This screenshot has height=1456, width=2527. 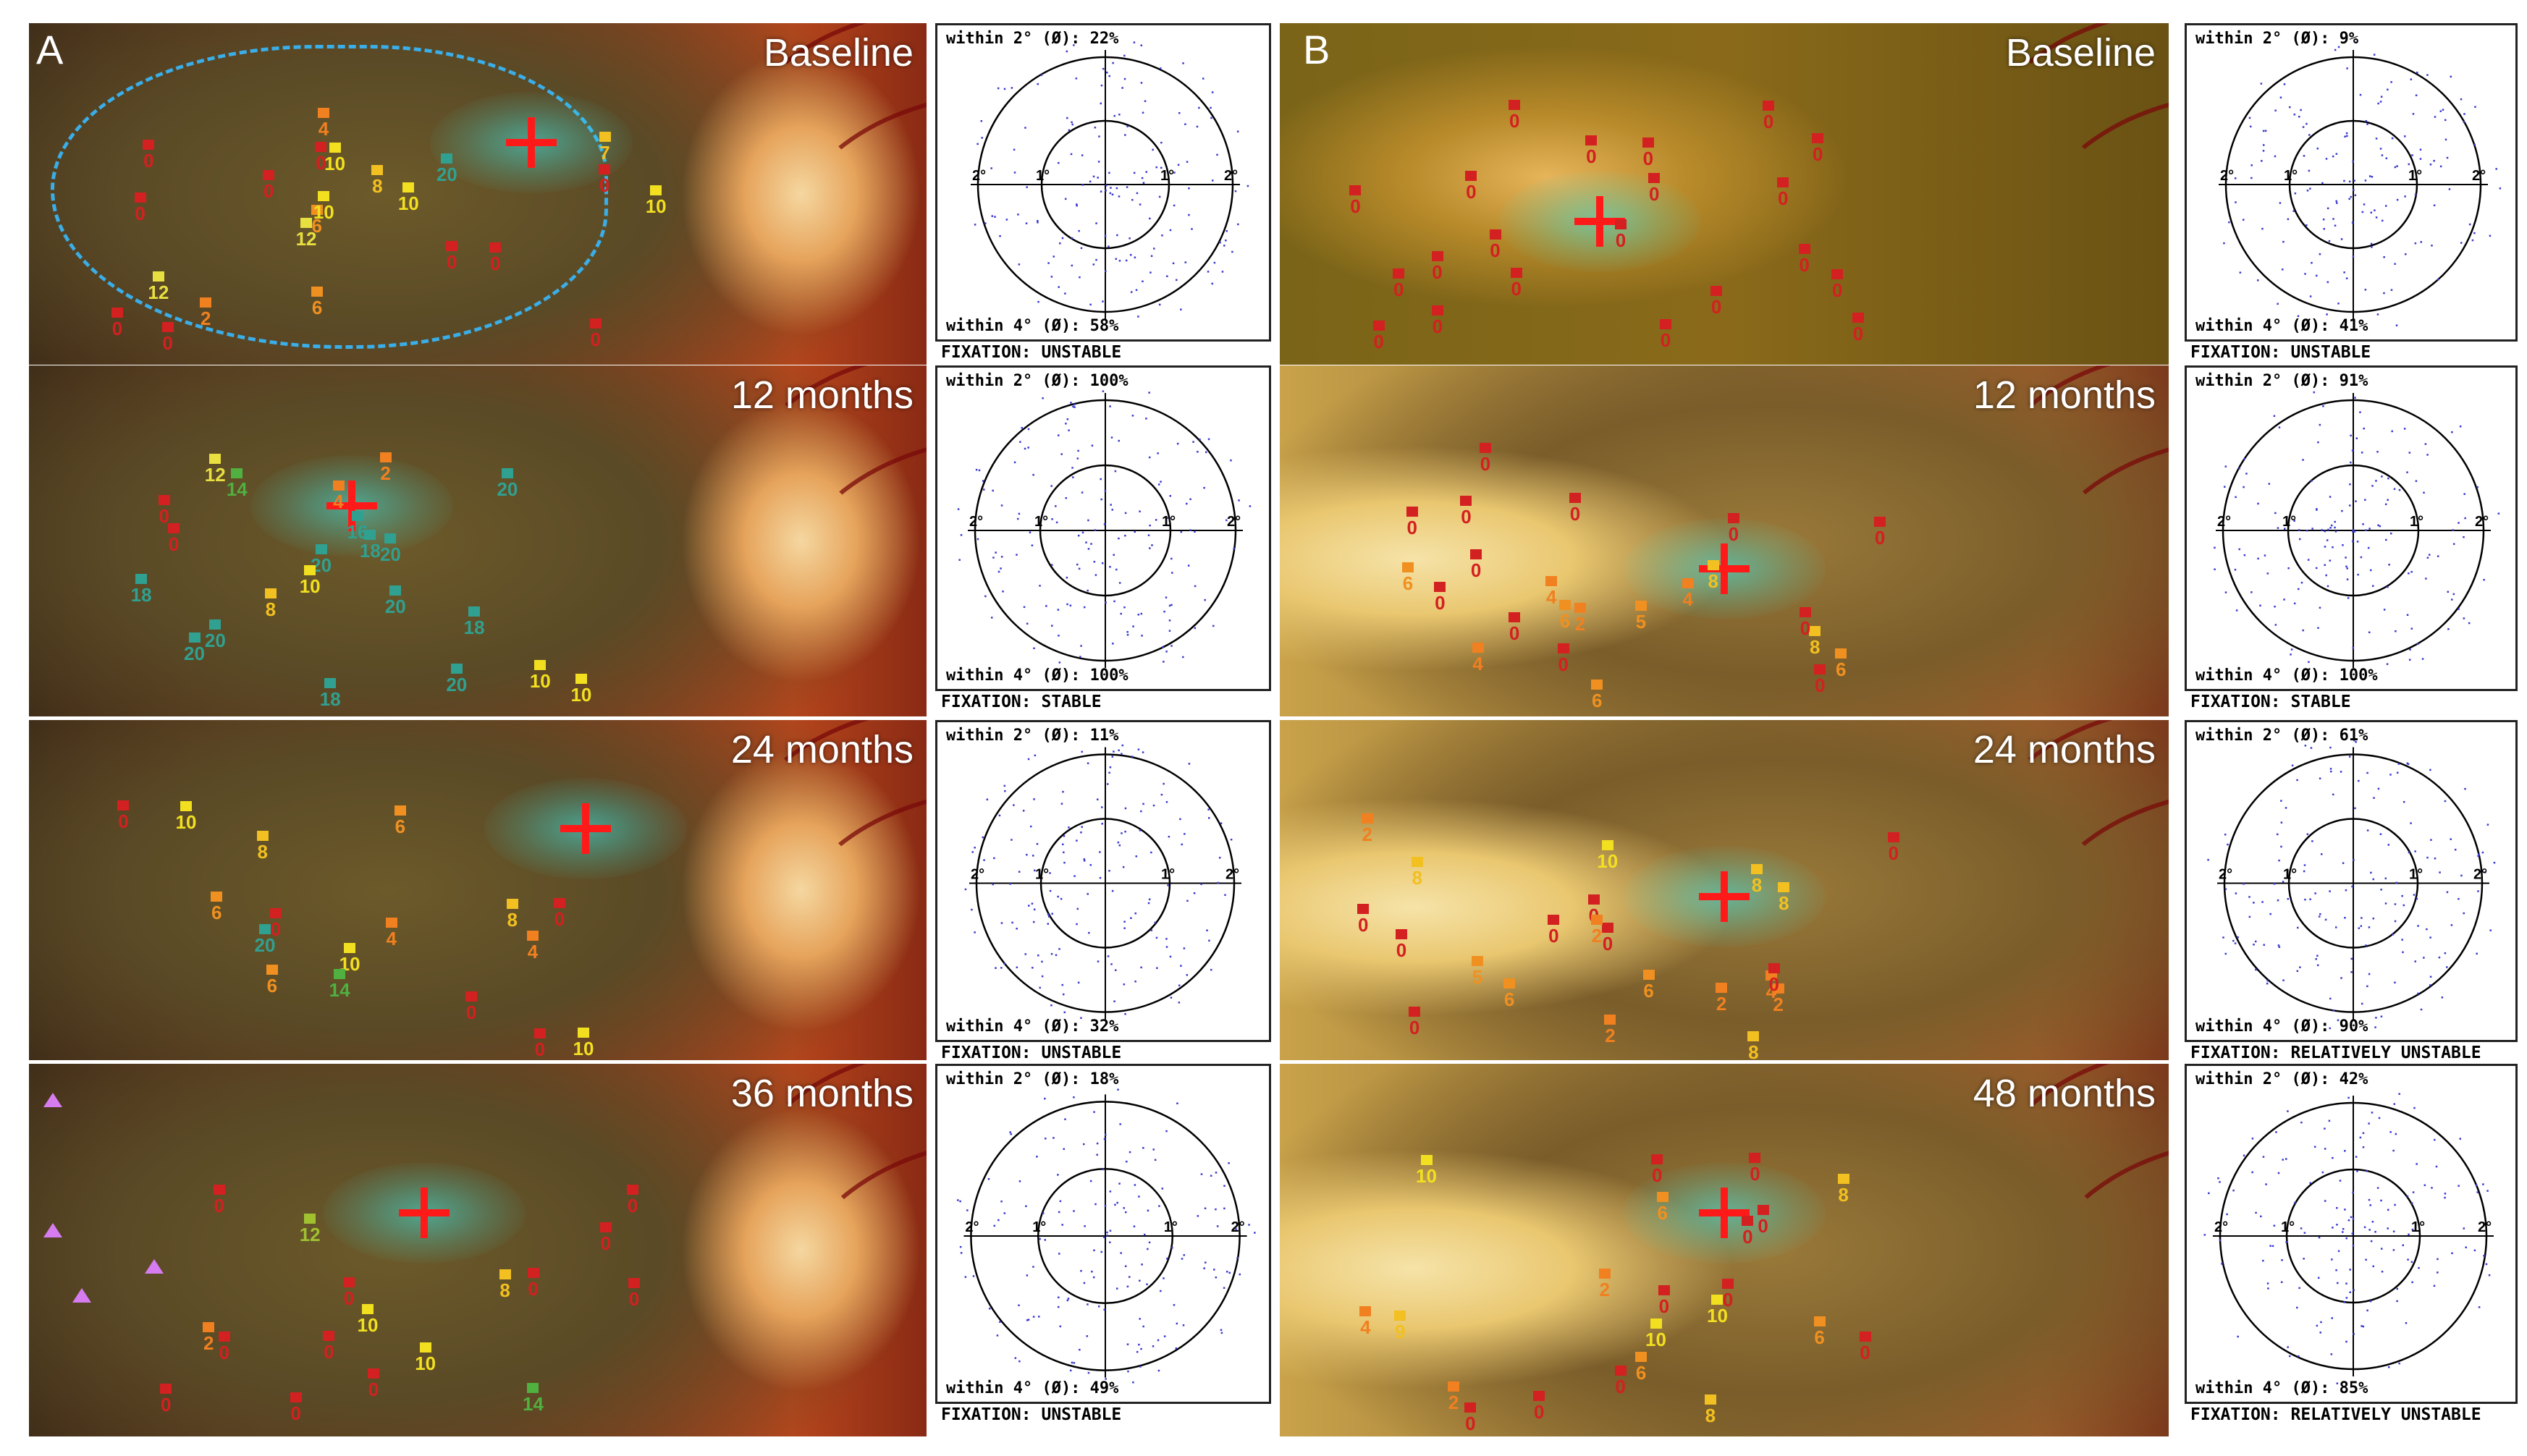 What do you see at coordinates (1641, 1372) in the screenshot?
I see `stimulus-value: 6` at bounding box center [1641, 1372].